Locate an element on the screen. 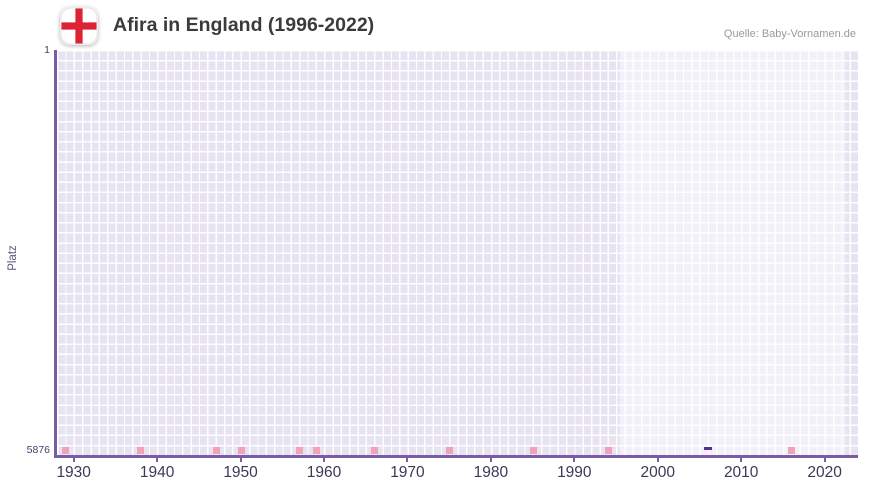 The height and width of the screenshot is (492, 873). x-tick-label: 1930 is located at coordinates (73, 472).